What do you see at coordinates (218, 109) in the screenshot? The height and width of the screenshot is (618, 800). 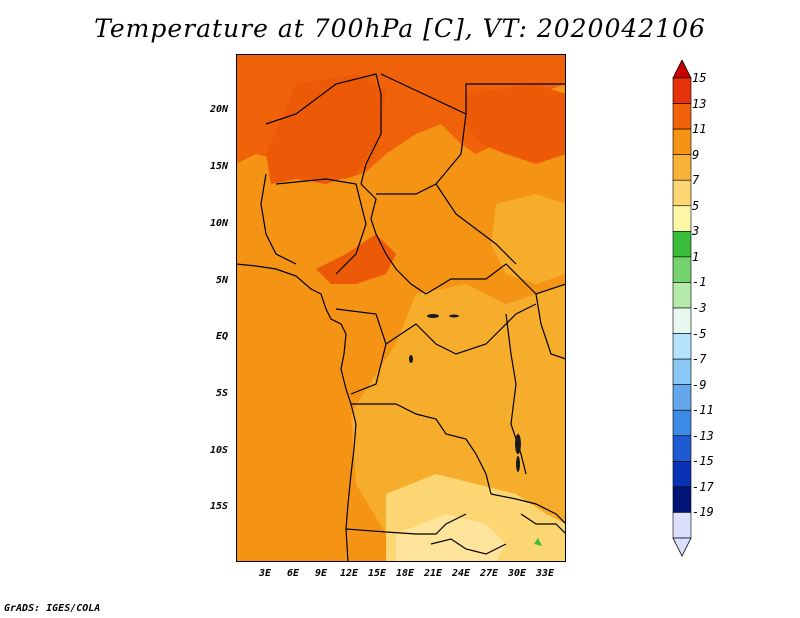 I see `lat-label-20n: 20N` at bounding box center [218, 109].